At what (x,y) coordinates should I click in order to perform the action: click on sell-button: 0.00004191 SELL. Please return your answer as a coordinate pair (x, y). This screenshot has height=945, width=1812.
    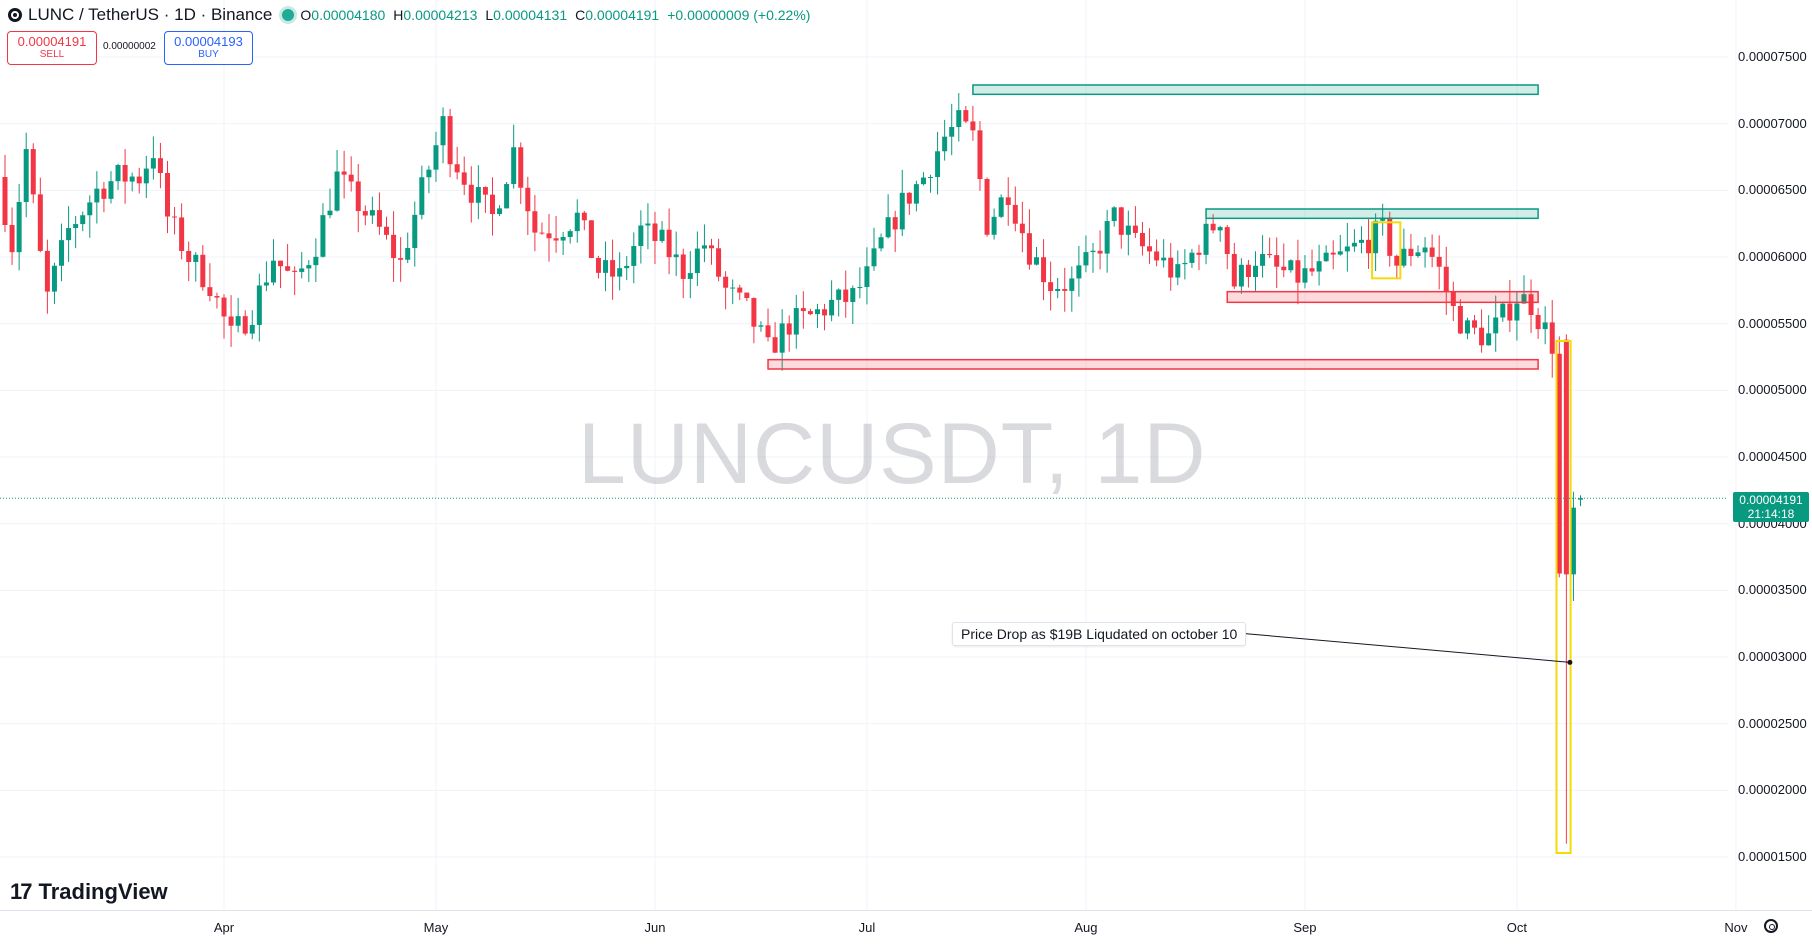
    Looking at the image, I should click on (52, 48).